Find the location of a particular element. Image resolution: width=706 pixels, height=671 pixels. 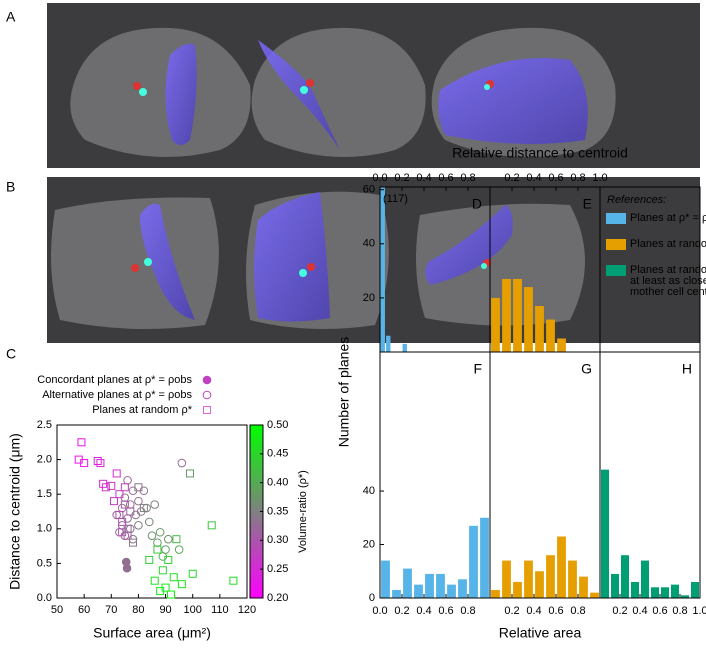

x-tick-label: 50 is located at coordinates (57, 610).